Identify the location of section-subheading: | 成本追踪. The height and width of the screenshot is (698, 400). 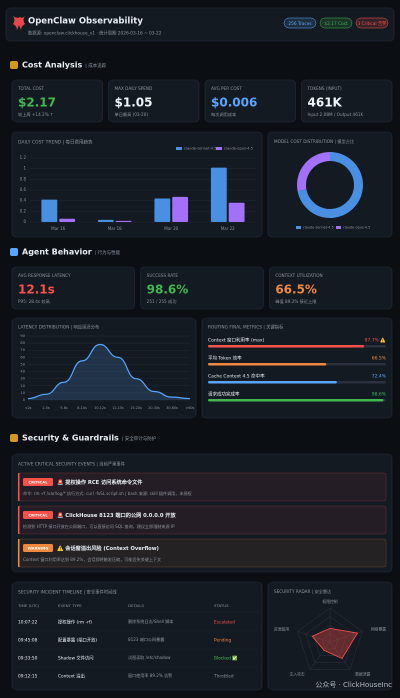
(95, 65).